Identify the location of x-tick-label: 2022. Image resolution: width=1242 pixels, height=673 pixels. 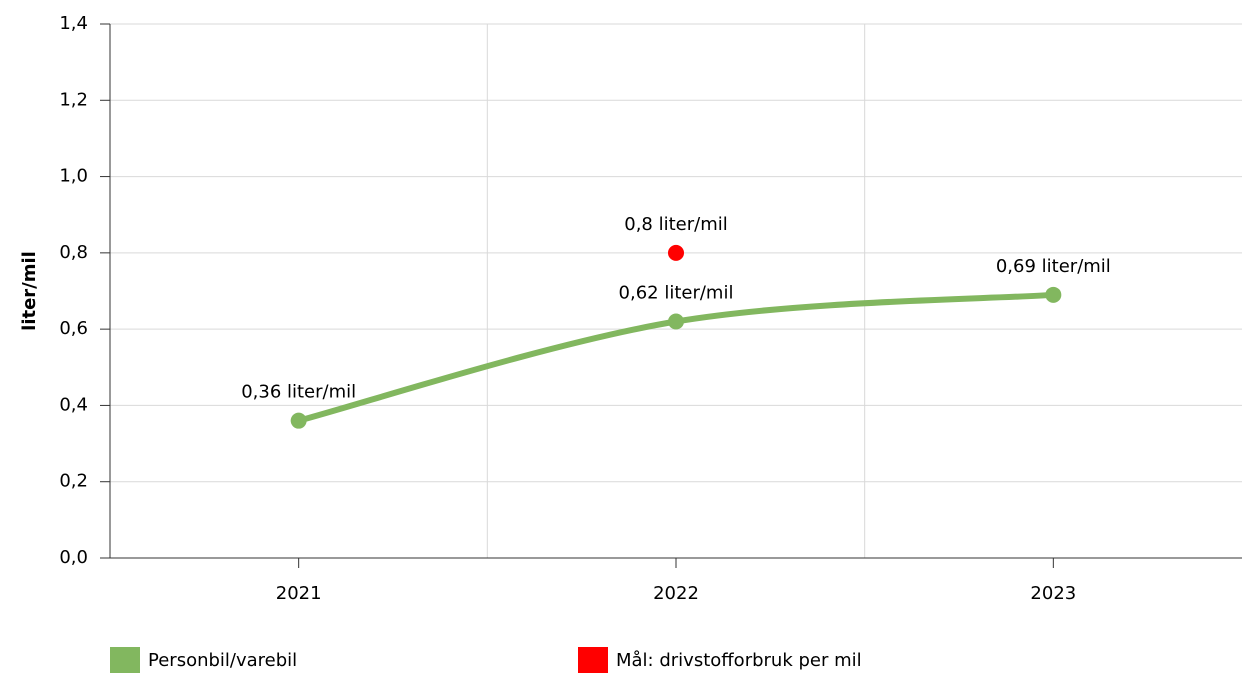
(676, 593).